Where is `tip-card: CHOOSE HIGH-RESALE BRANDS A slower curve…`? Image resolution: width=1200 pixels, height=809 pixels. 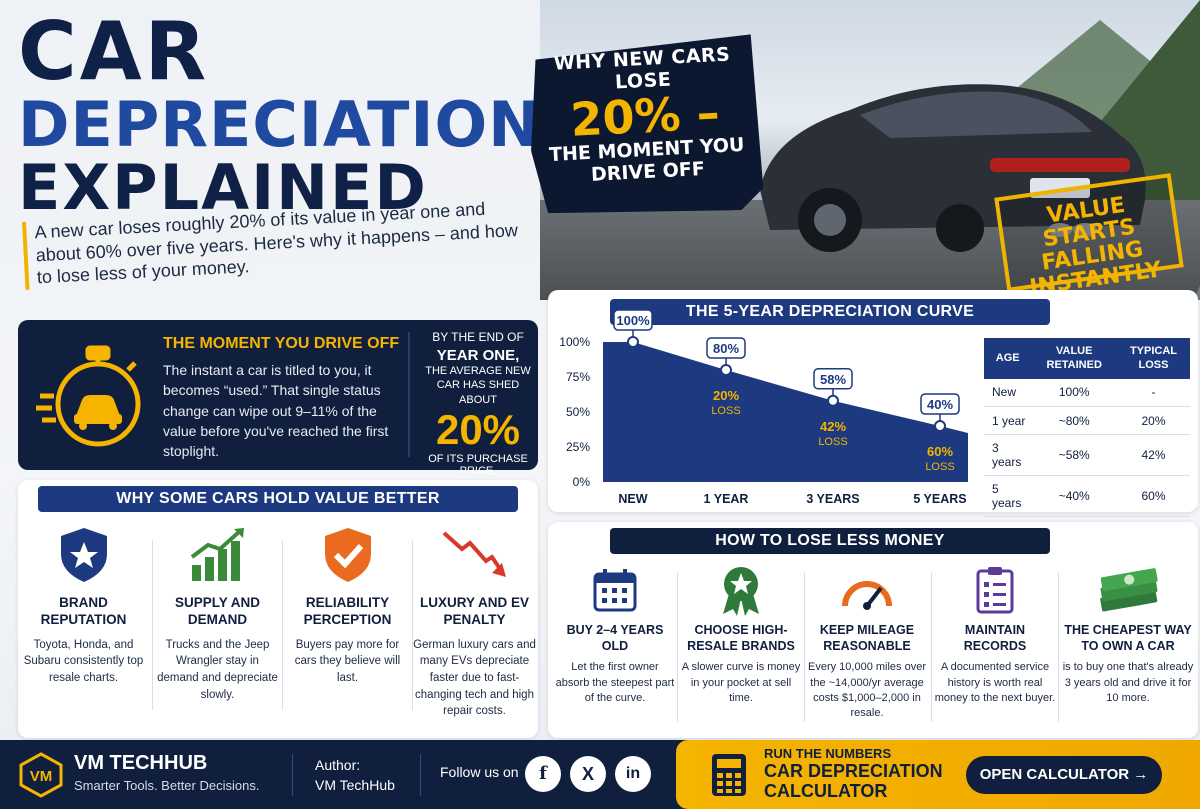 tip-card: CHOOSE HIGH-RESALE BRANDS A slower curve… is located at coordinates (741, 634).